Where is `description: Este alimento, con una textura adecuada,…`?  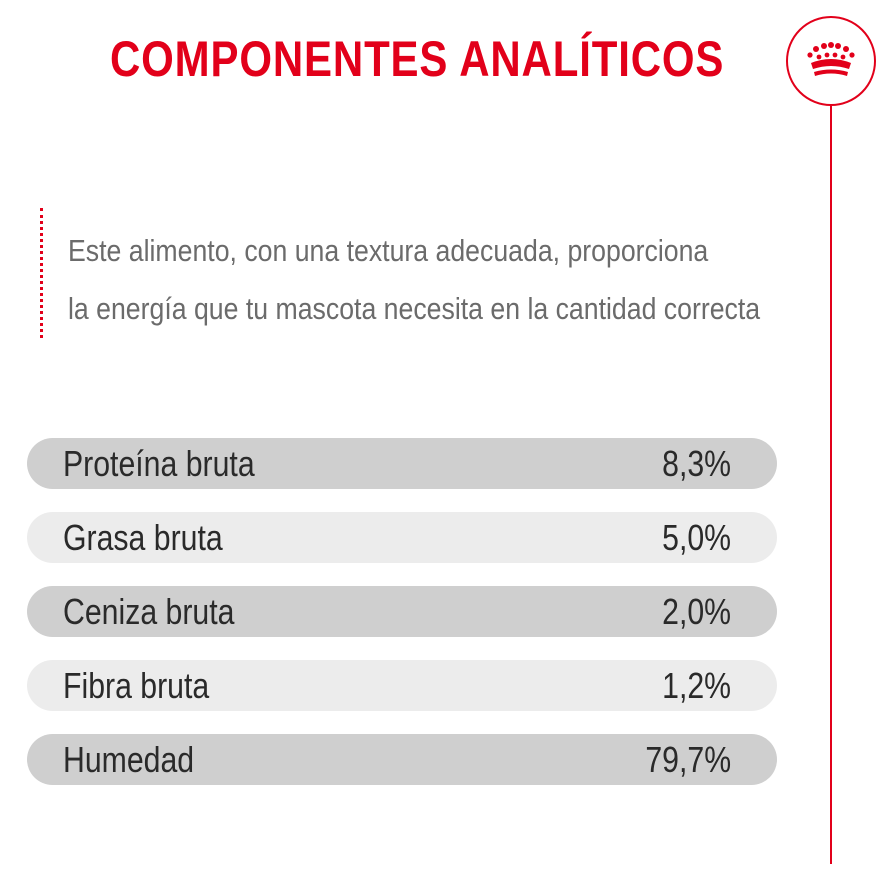 description: Este alimento, con una textura adecuada,… is located at coordinates (455, 280).